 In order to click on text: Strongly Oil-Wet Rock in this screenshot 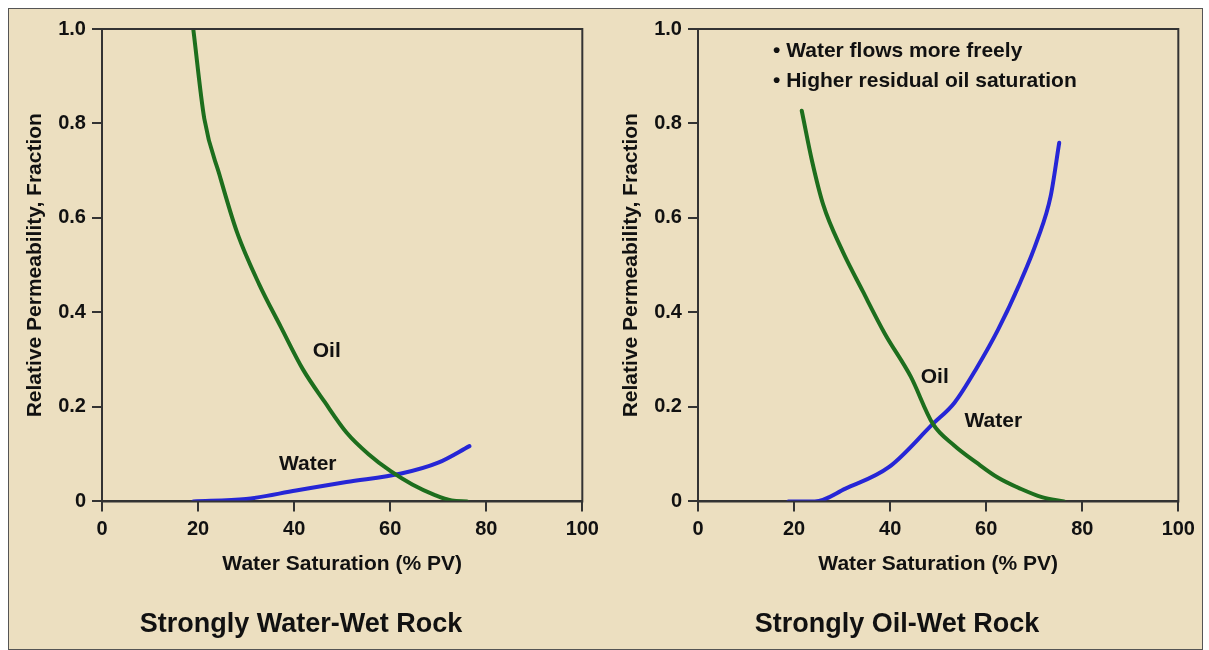, I will do `click(897, 623)`.